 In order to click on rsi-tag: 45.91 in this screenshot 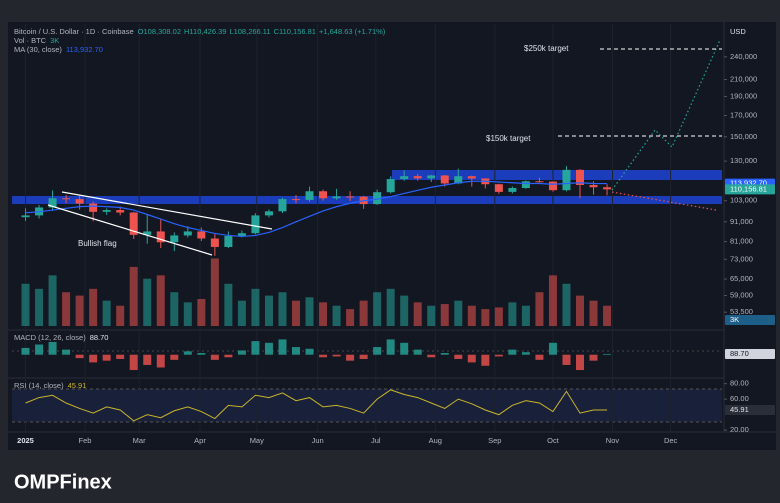, I will do `click(739, 409)`.